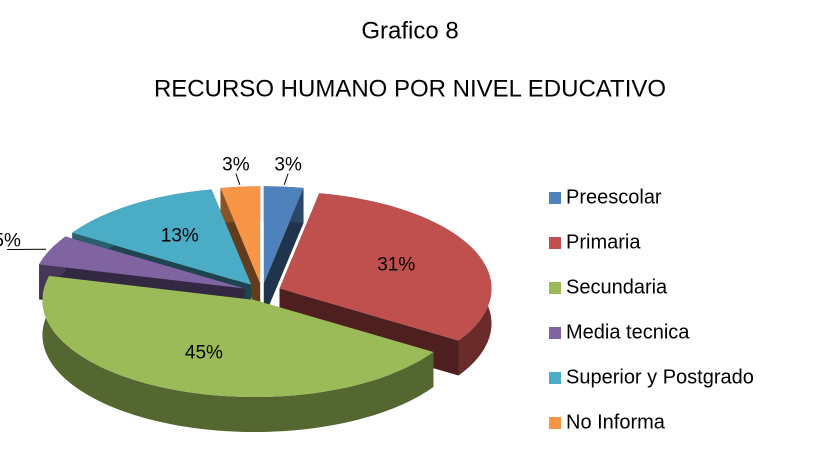 The width and height of the screenshot is (820, 451). I want to click on data-label: 5%, so click(10, 241).